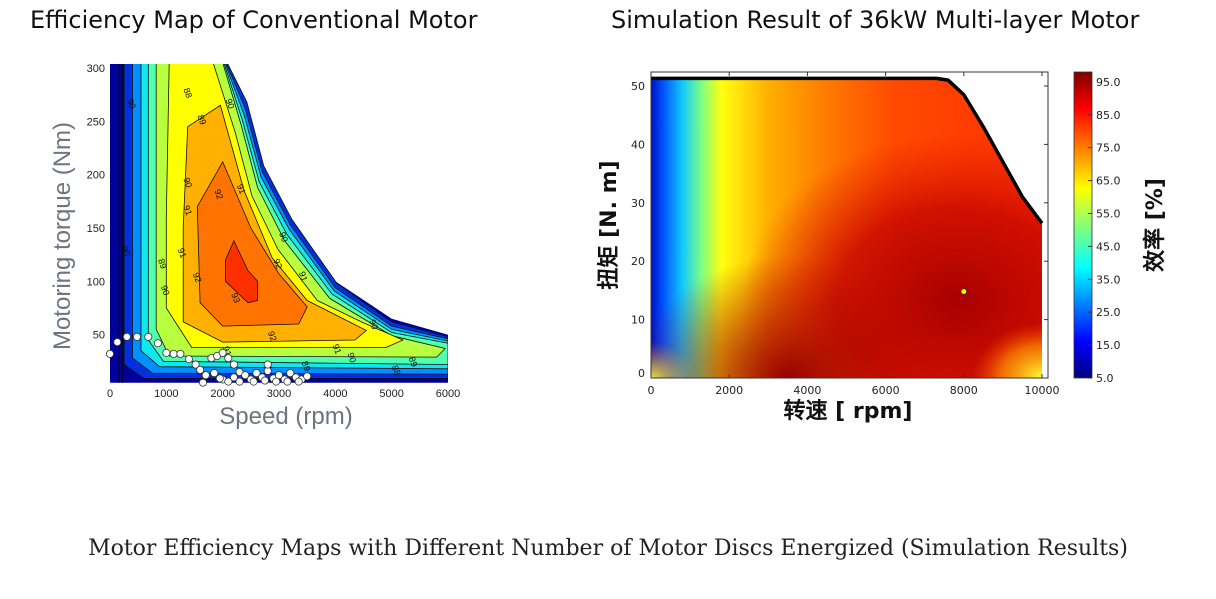 This screenshot has width=1216, height=599. I want to click on y-axis-label: Motoring torque (Nm), so click(62, 236).